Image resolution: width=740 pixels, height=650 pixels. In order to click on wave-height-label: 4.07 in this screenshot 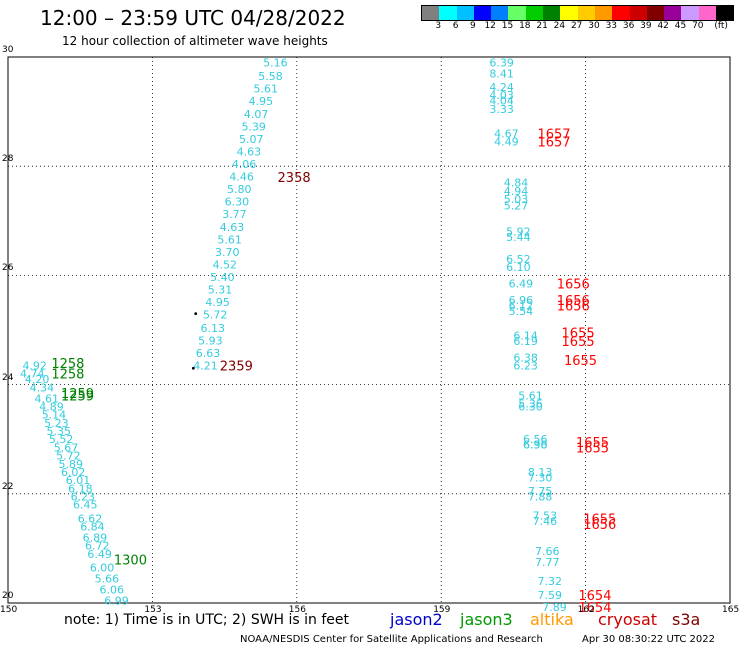, I will do `click(256, 114)`.